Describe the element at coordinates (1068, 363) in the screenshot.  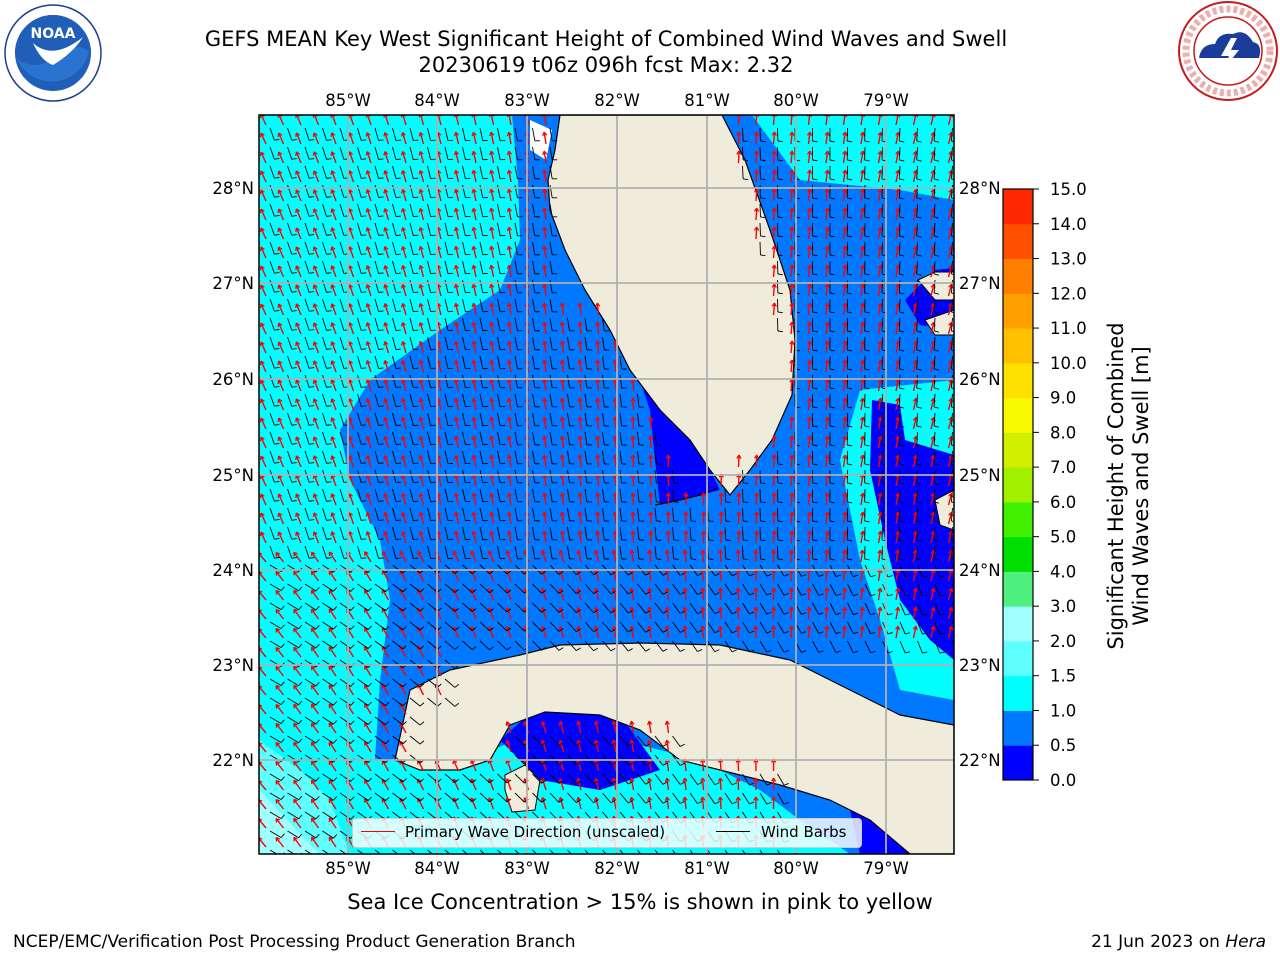
I see `colorbar-tick-label: 10.0` at that location.